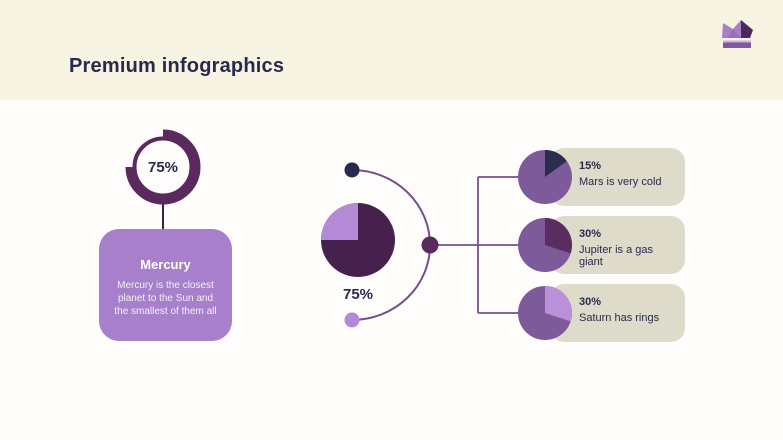 This screenshot has height=440, width=783. I want to click on info-row-saturn: 30% Saturn has rings, so click(617, 313).